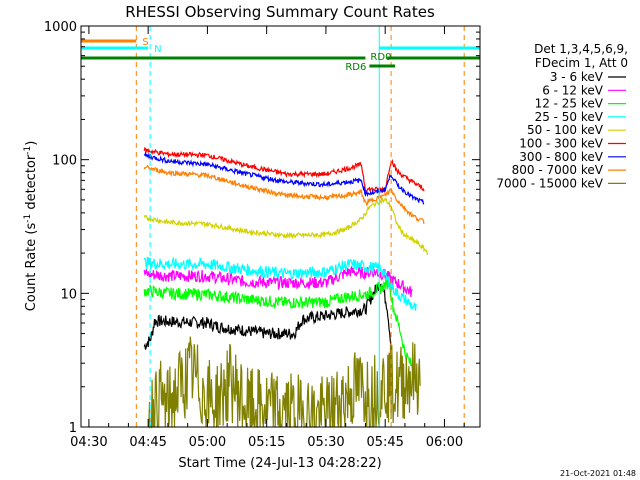  What do you see at coordinates (68, 294) in the screenshot?
I see `y-tick-label: 10` at bounding box center [68, 294].